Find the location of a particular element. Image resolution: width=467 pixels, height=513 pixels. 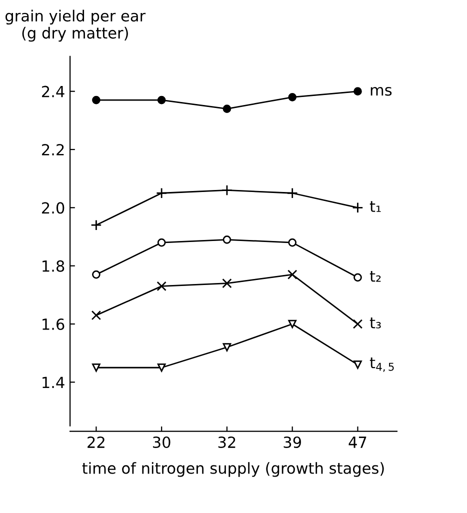

y-tick-label: 2.4 is located at coordinates (53, 92).